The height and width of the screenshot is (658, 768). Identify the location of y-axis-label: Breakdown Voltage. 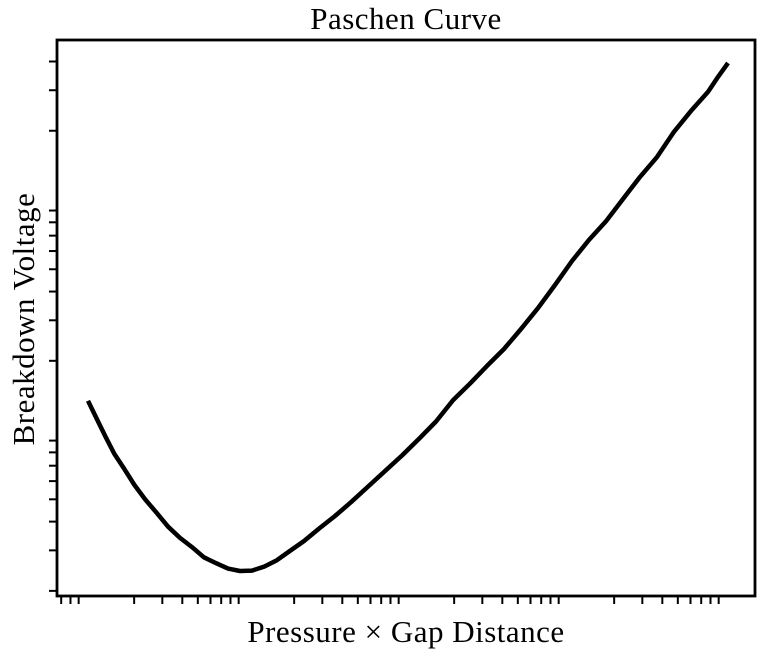
(23, 319).